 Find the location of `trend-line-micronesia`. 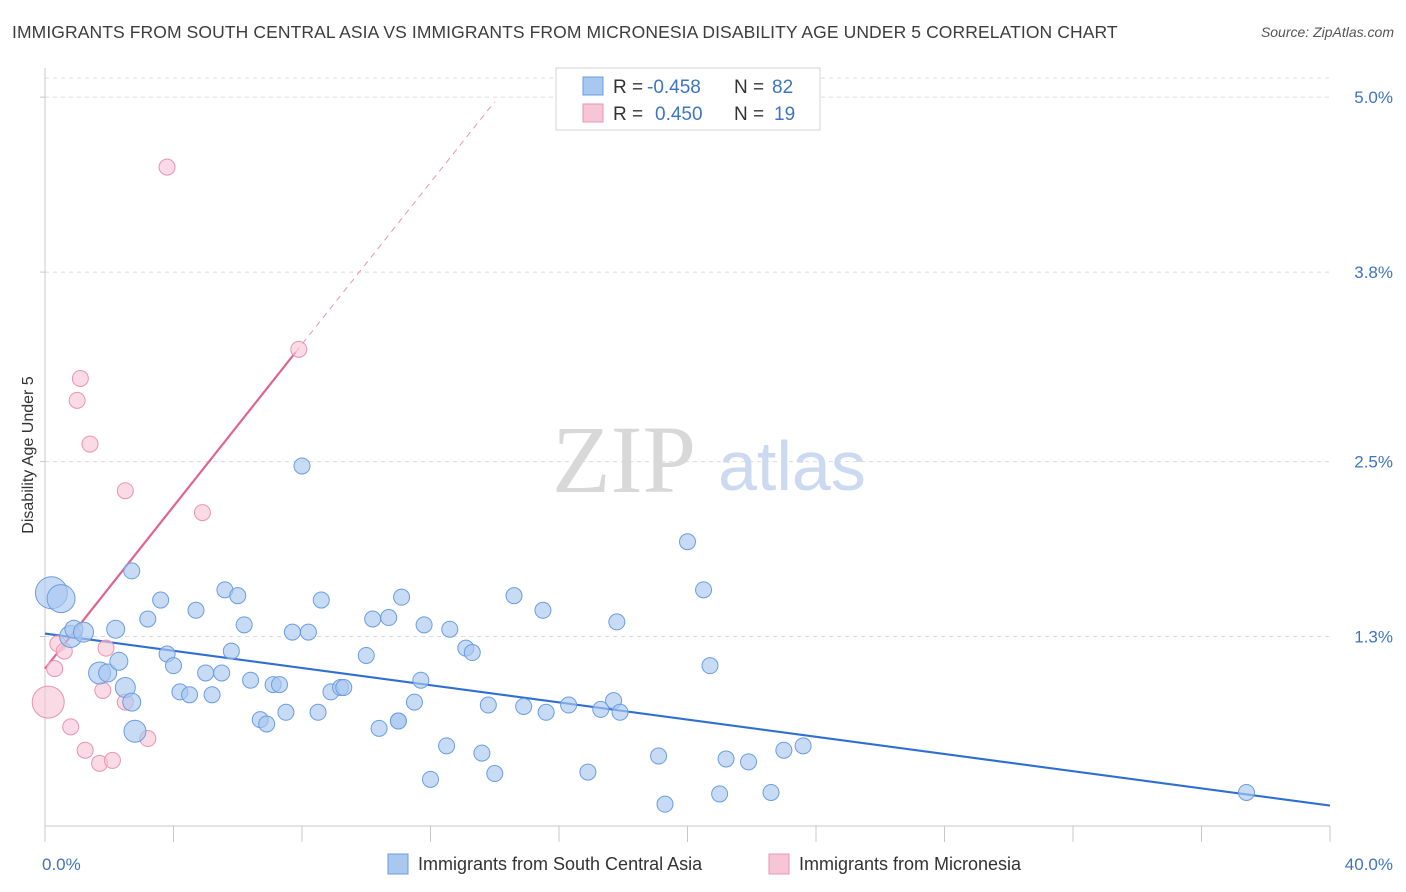

trend-line-micronesia is located at coordinates (170, 510).